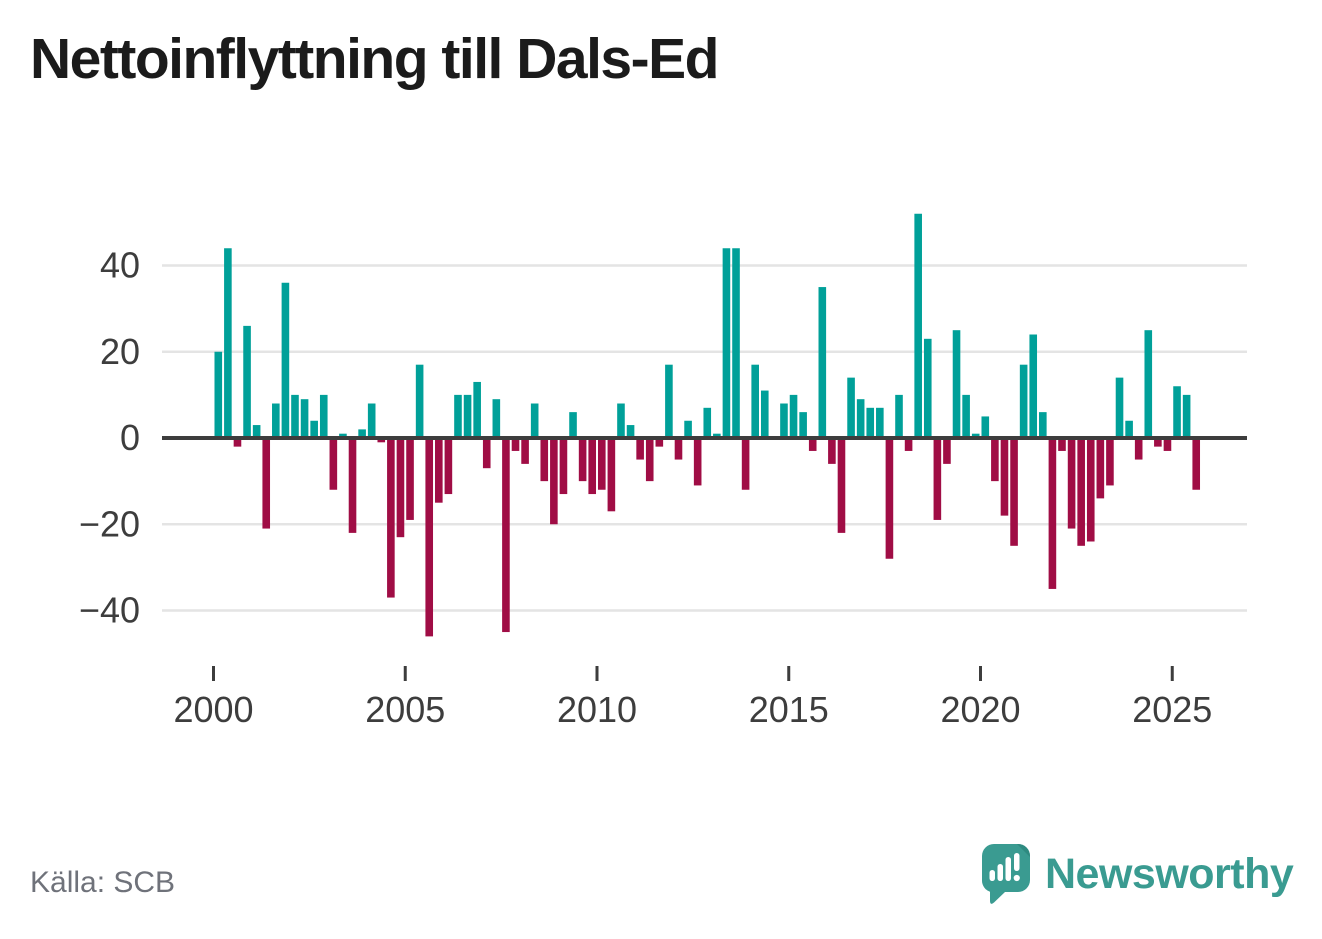  I want to click on bar-2017-q4, so click(899, 416).